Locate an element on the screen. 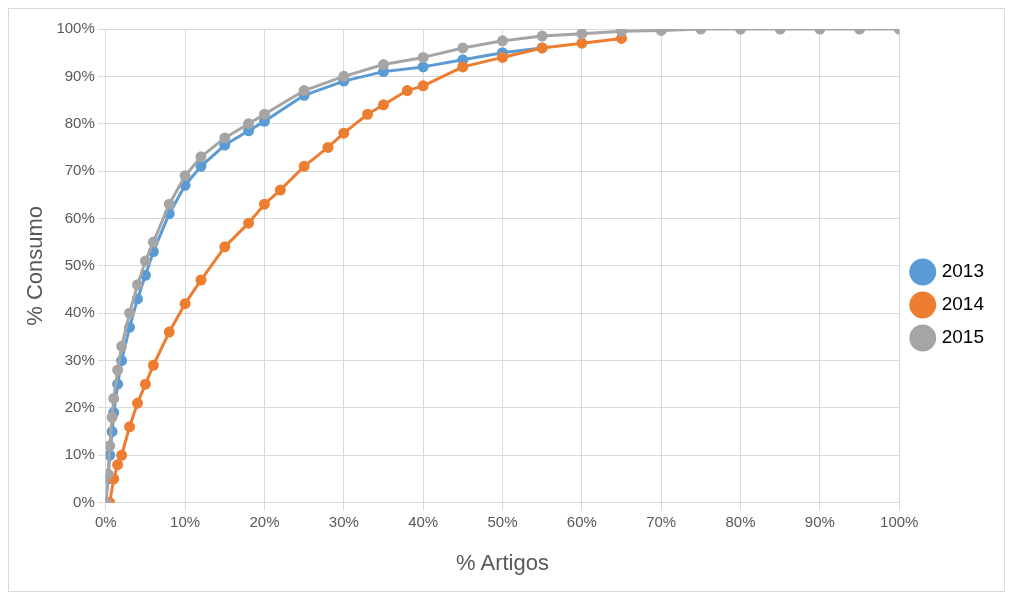 The width and height of the screenshot is (1011, 598). legend-label: 2013 is located at coordinates (963, 271).